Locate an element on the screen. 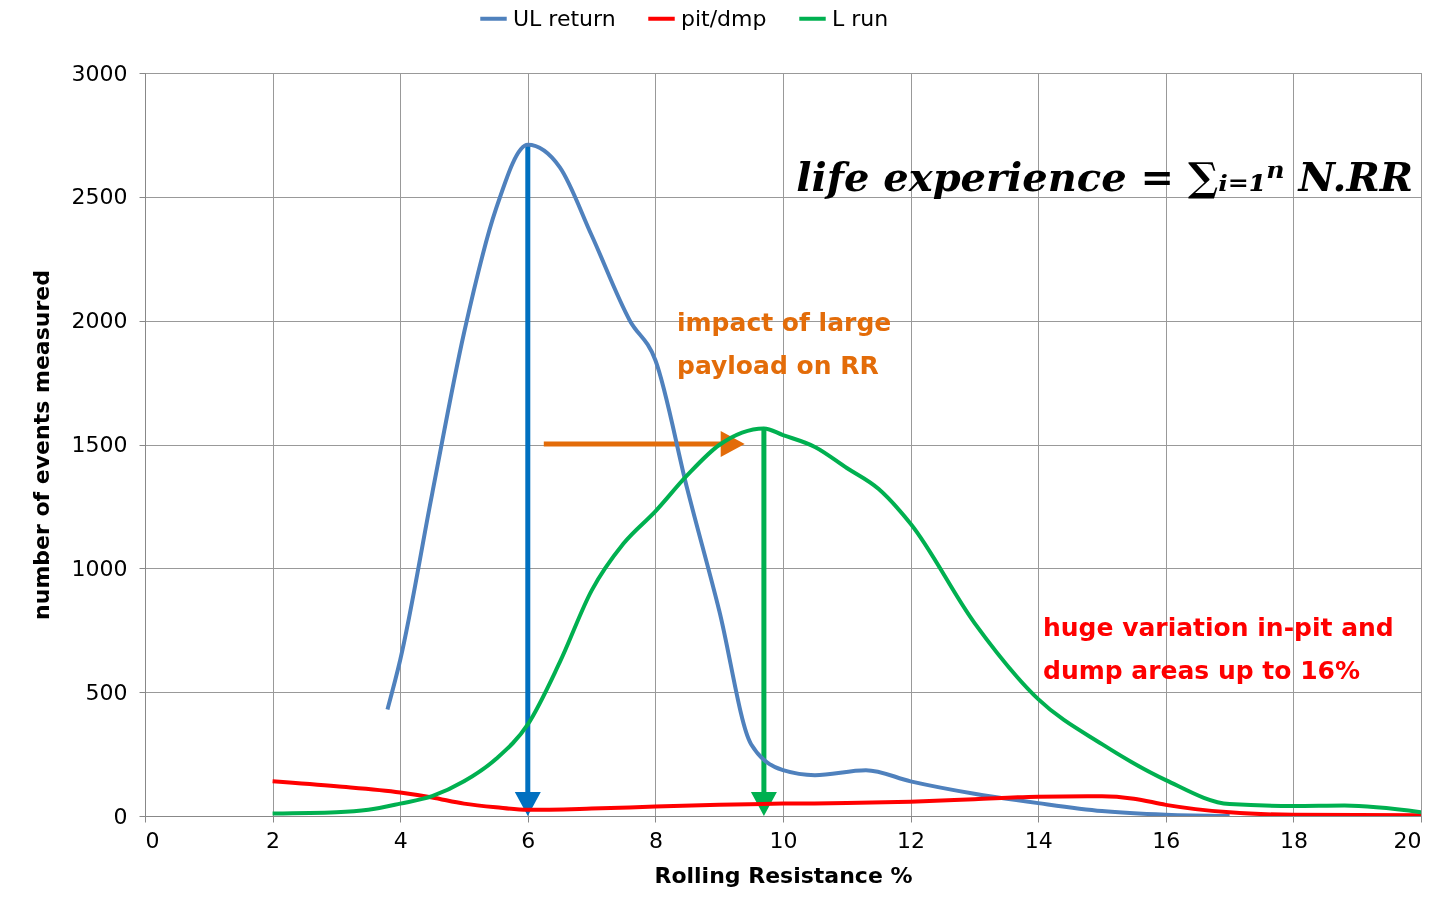  legend-label: L run is located at coordinates (860, 18).